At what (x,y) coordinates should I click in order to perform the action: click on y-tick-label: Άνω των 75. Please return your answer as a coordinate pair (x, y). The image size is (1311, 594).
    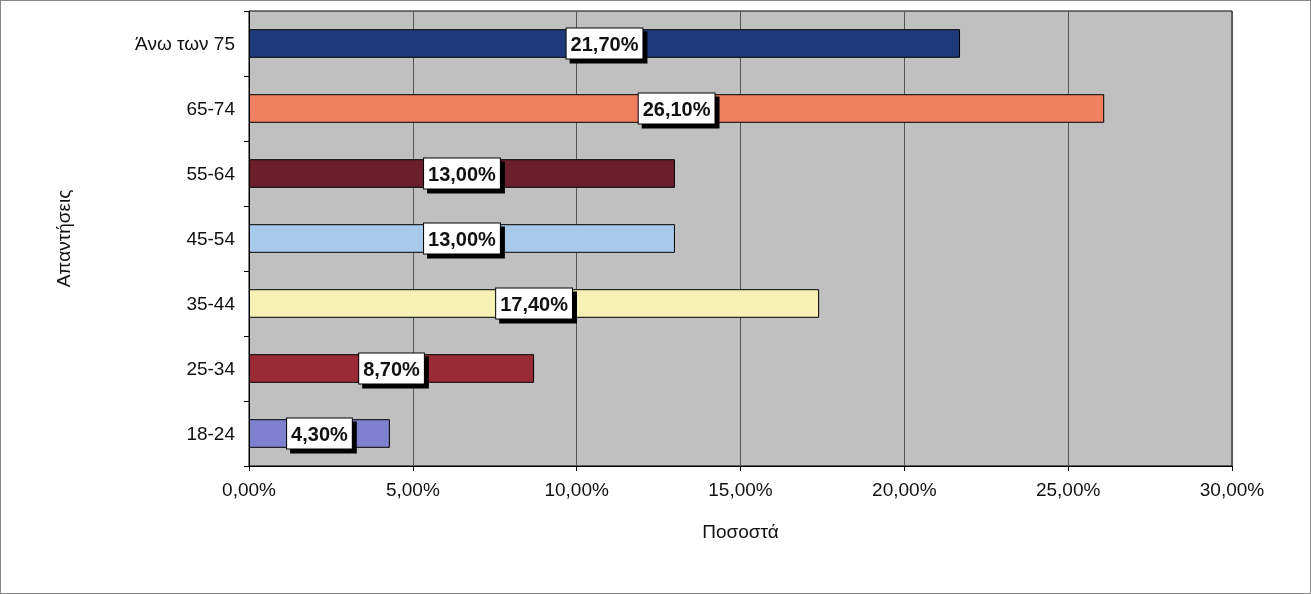
    Looking at the image, I should click on (185, 43).